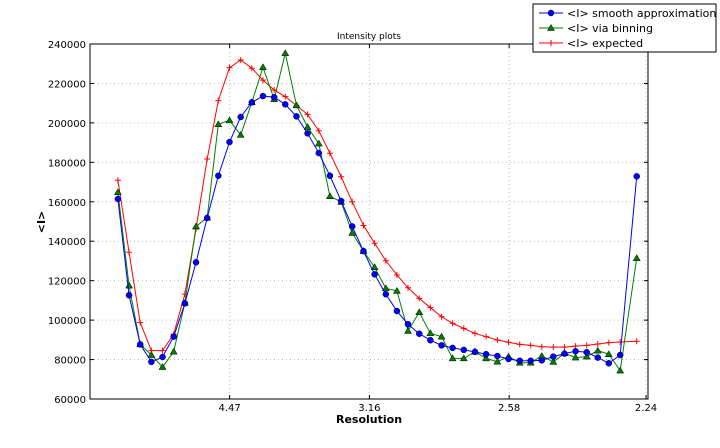 The width and height of the screenshot is (720, 448). Describe the element at coordinates (646, 408) in the screenshot. I see `x-tick-label: 2.24` at that location.